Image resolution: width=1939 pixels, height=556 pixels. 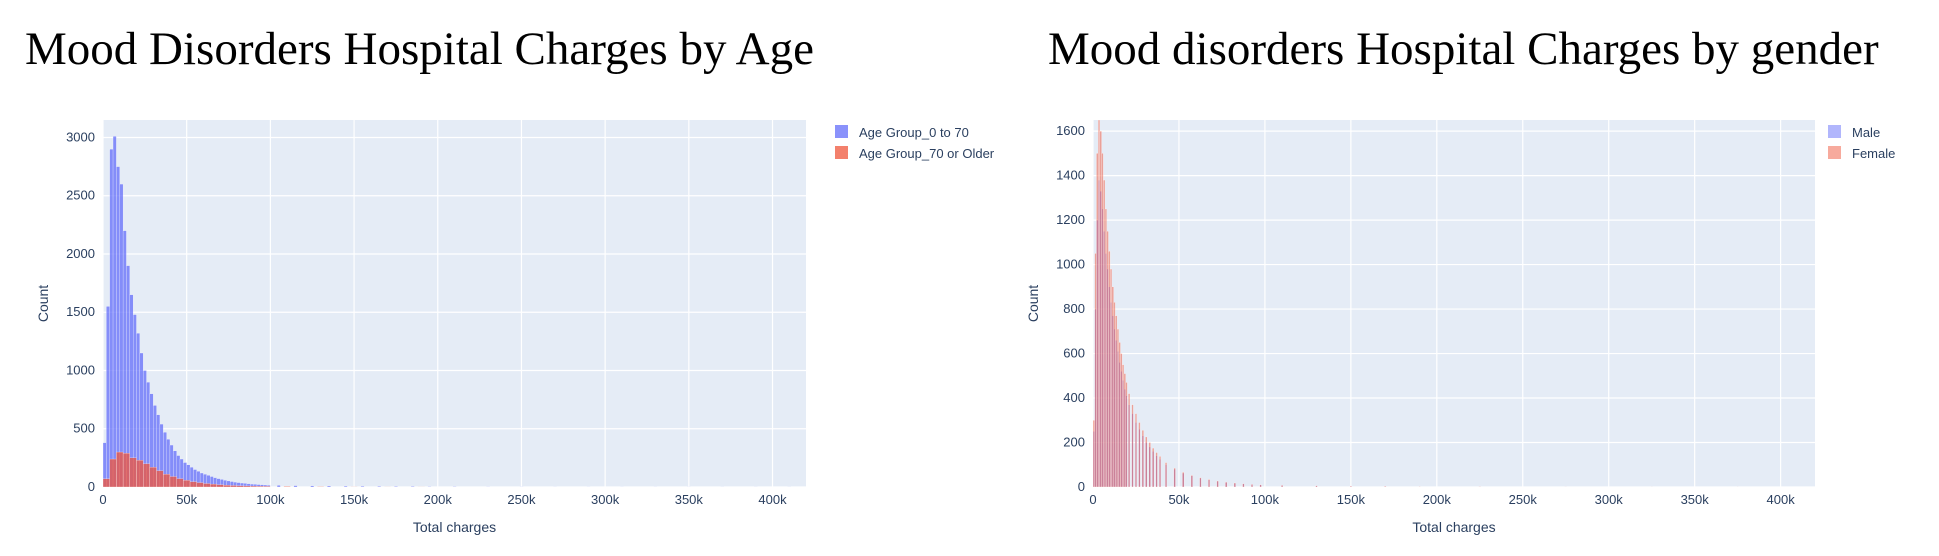 What do you see at coordinates (1873, 153) in the screenshot?
I see `legend-label: Female` at bounding box center [1873, 153].